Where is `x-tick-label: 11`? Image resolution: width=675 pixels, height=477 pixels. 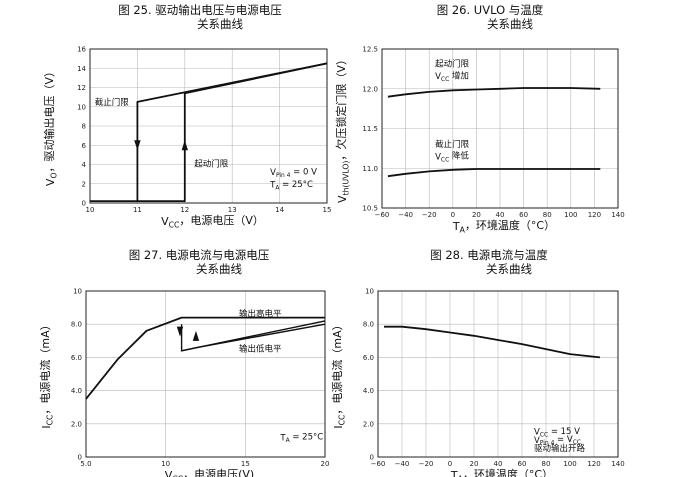
x-tick-label: 11 is located at coordinates (137, 210).